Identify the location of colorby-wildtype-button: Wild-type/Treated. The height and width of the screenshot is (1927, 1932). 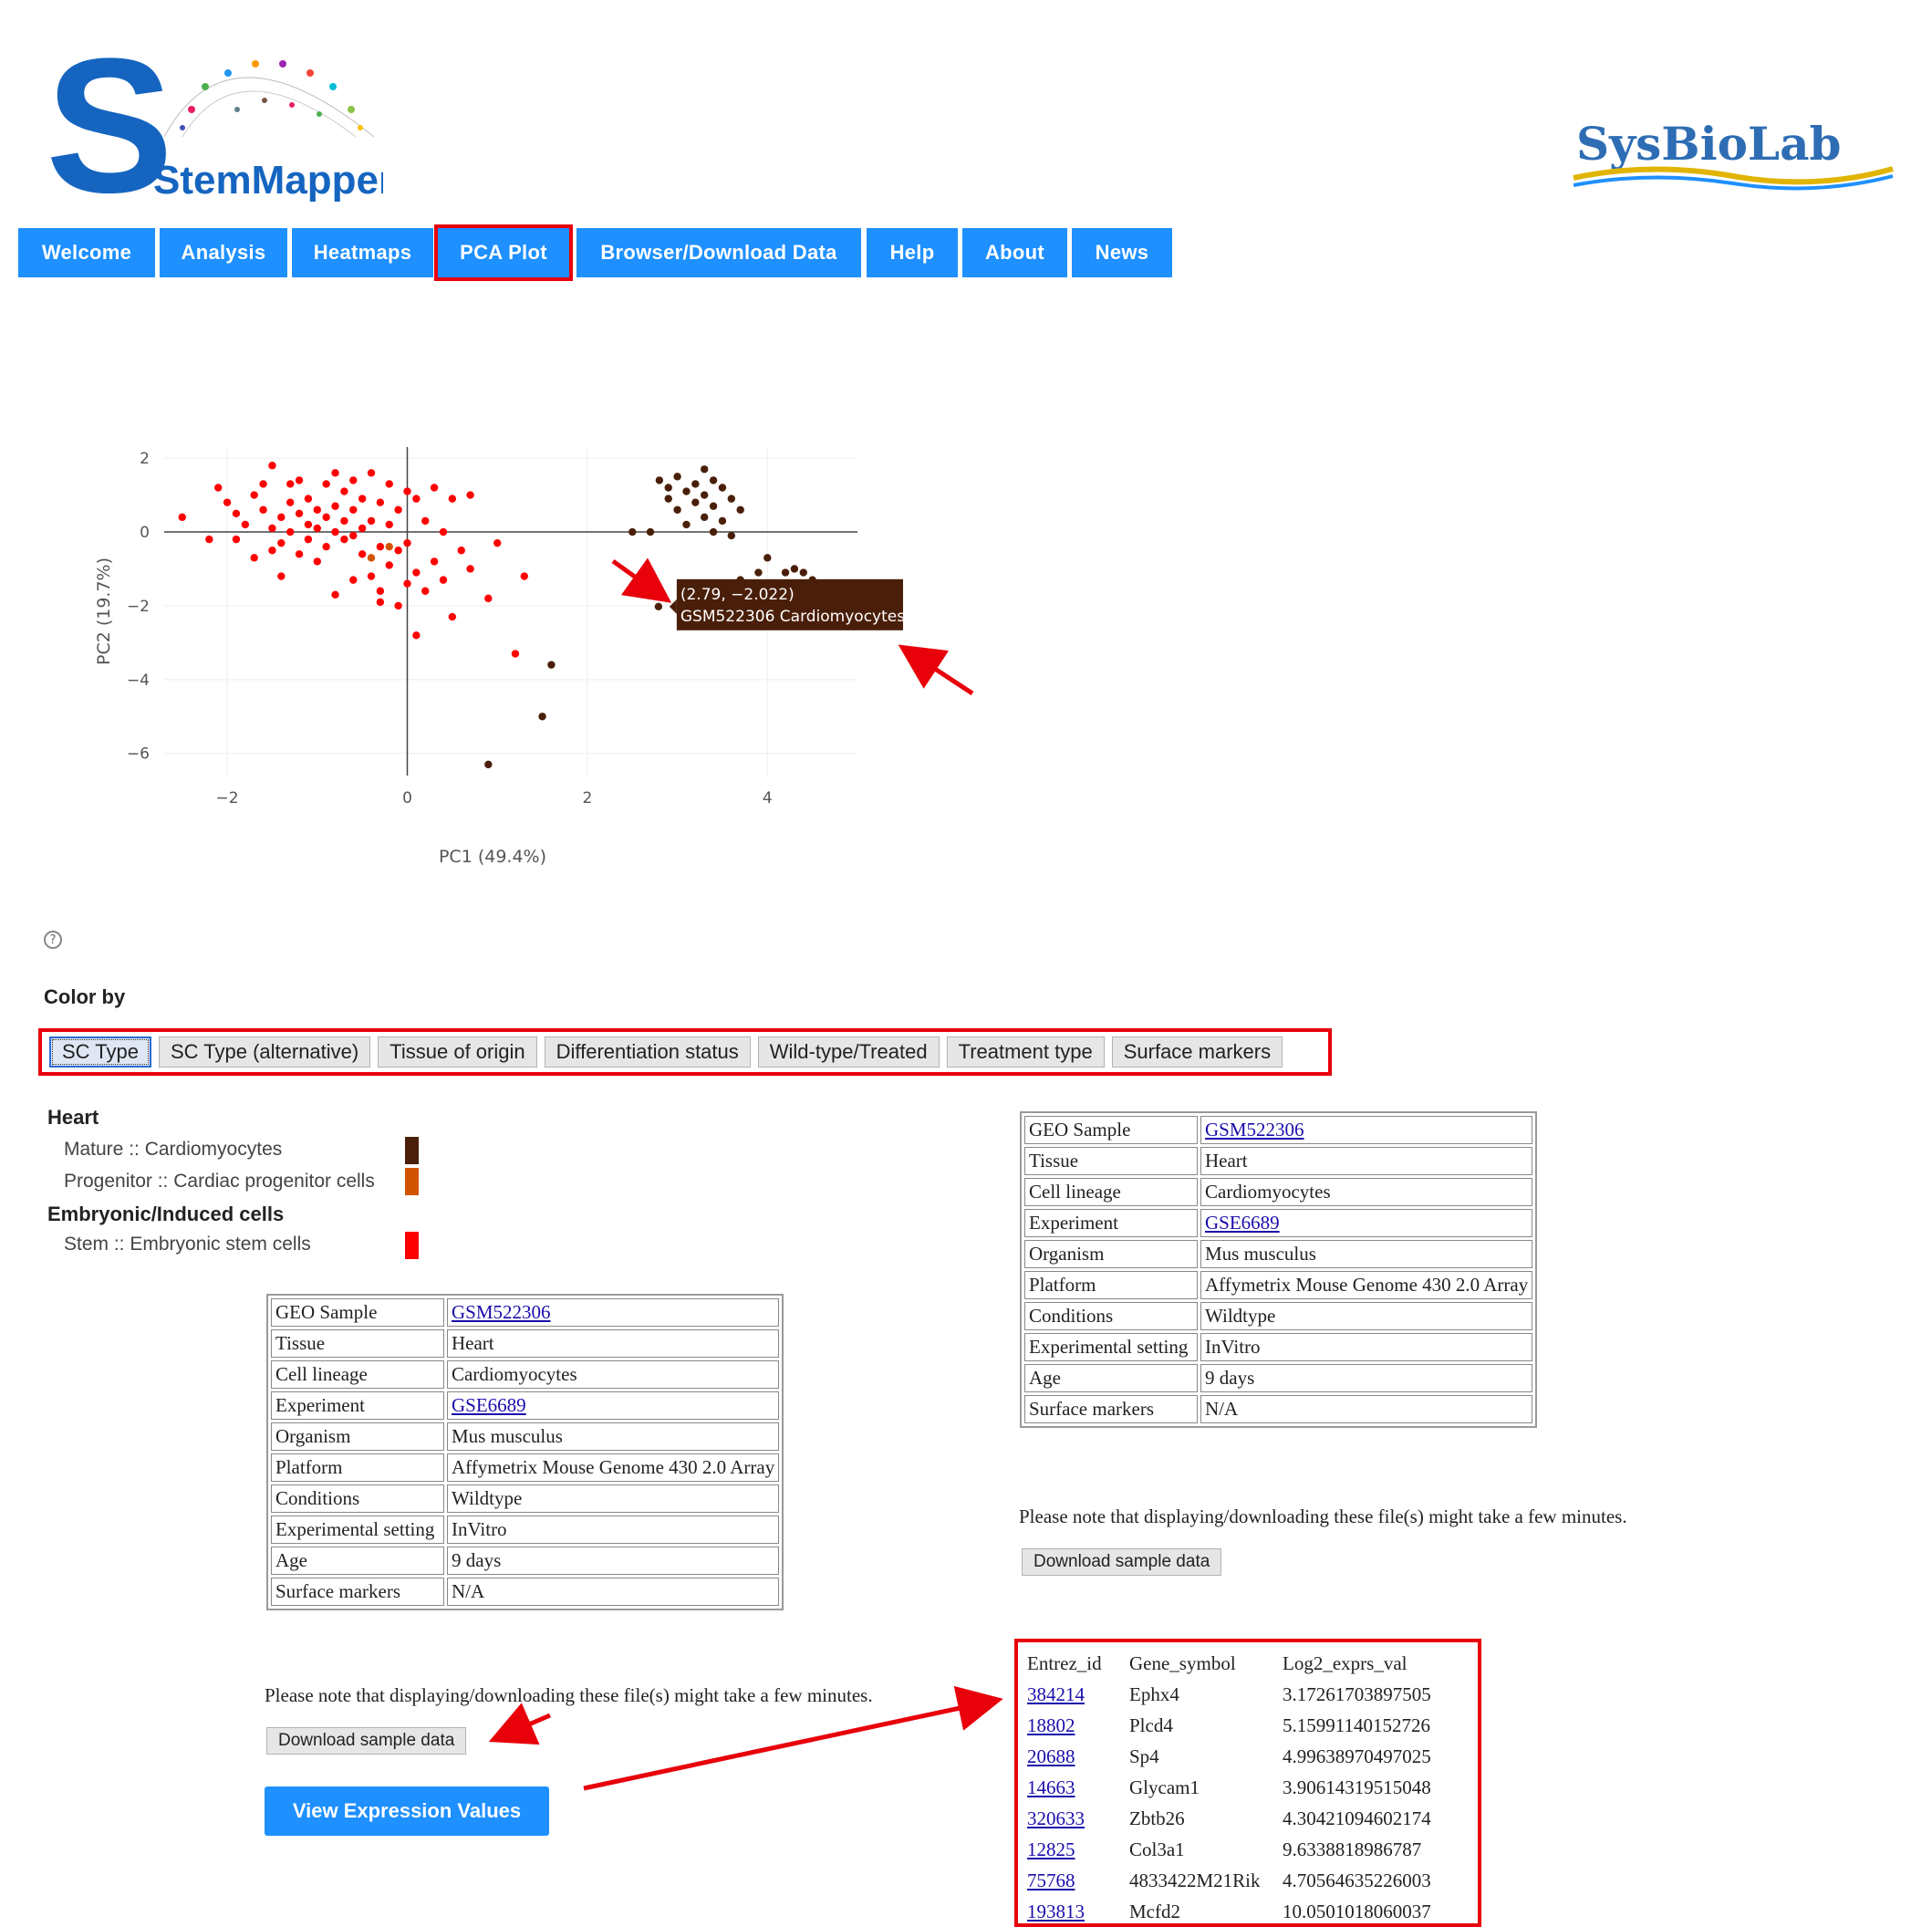
(849, 1052).